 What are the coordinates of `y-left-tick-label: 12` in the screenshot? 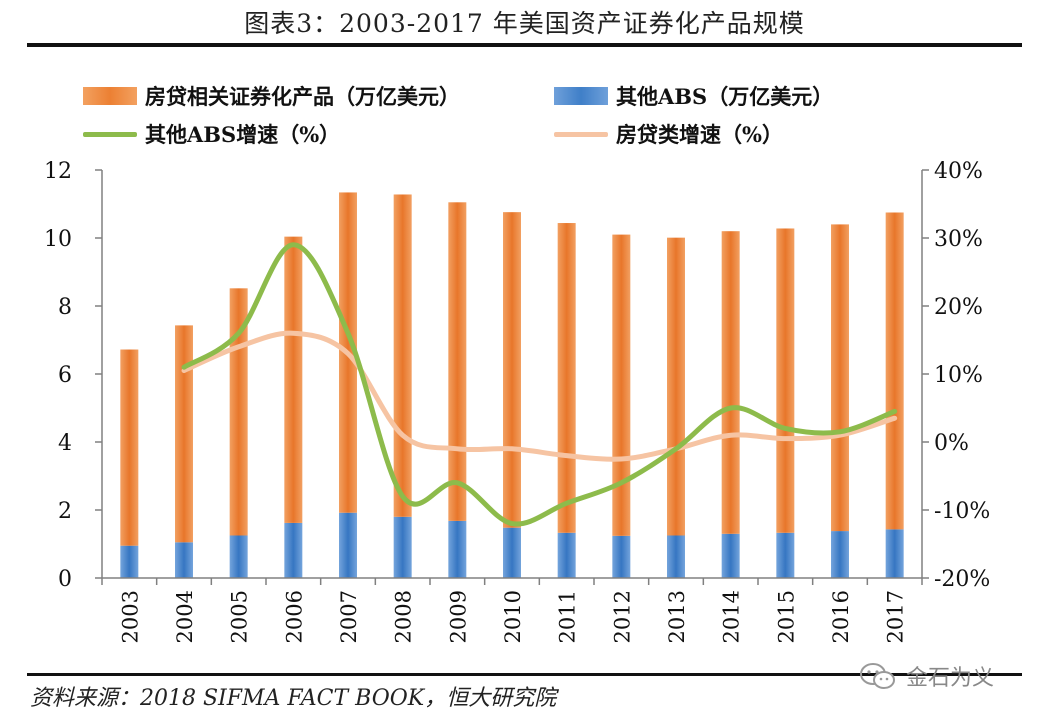 It's located at (58, 171).